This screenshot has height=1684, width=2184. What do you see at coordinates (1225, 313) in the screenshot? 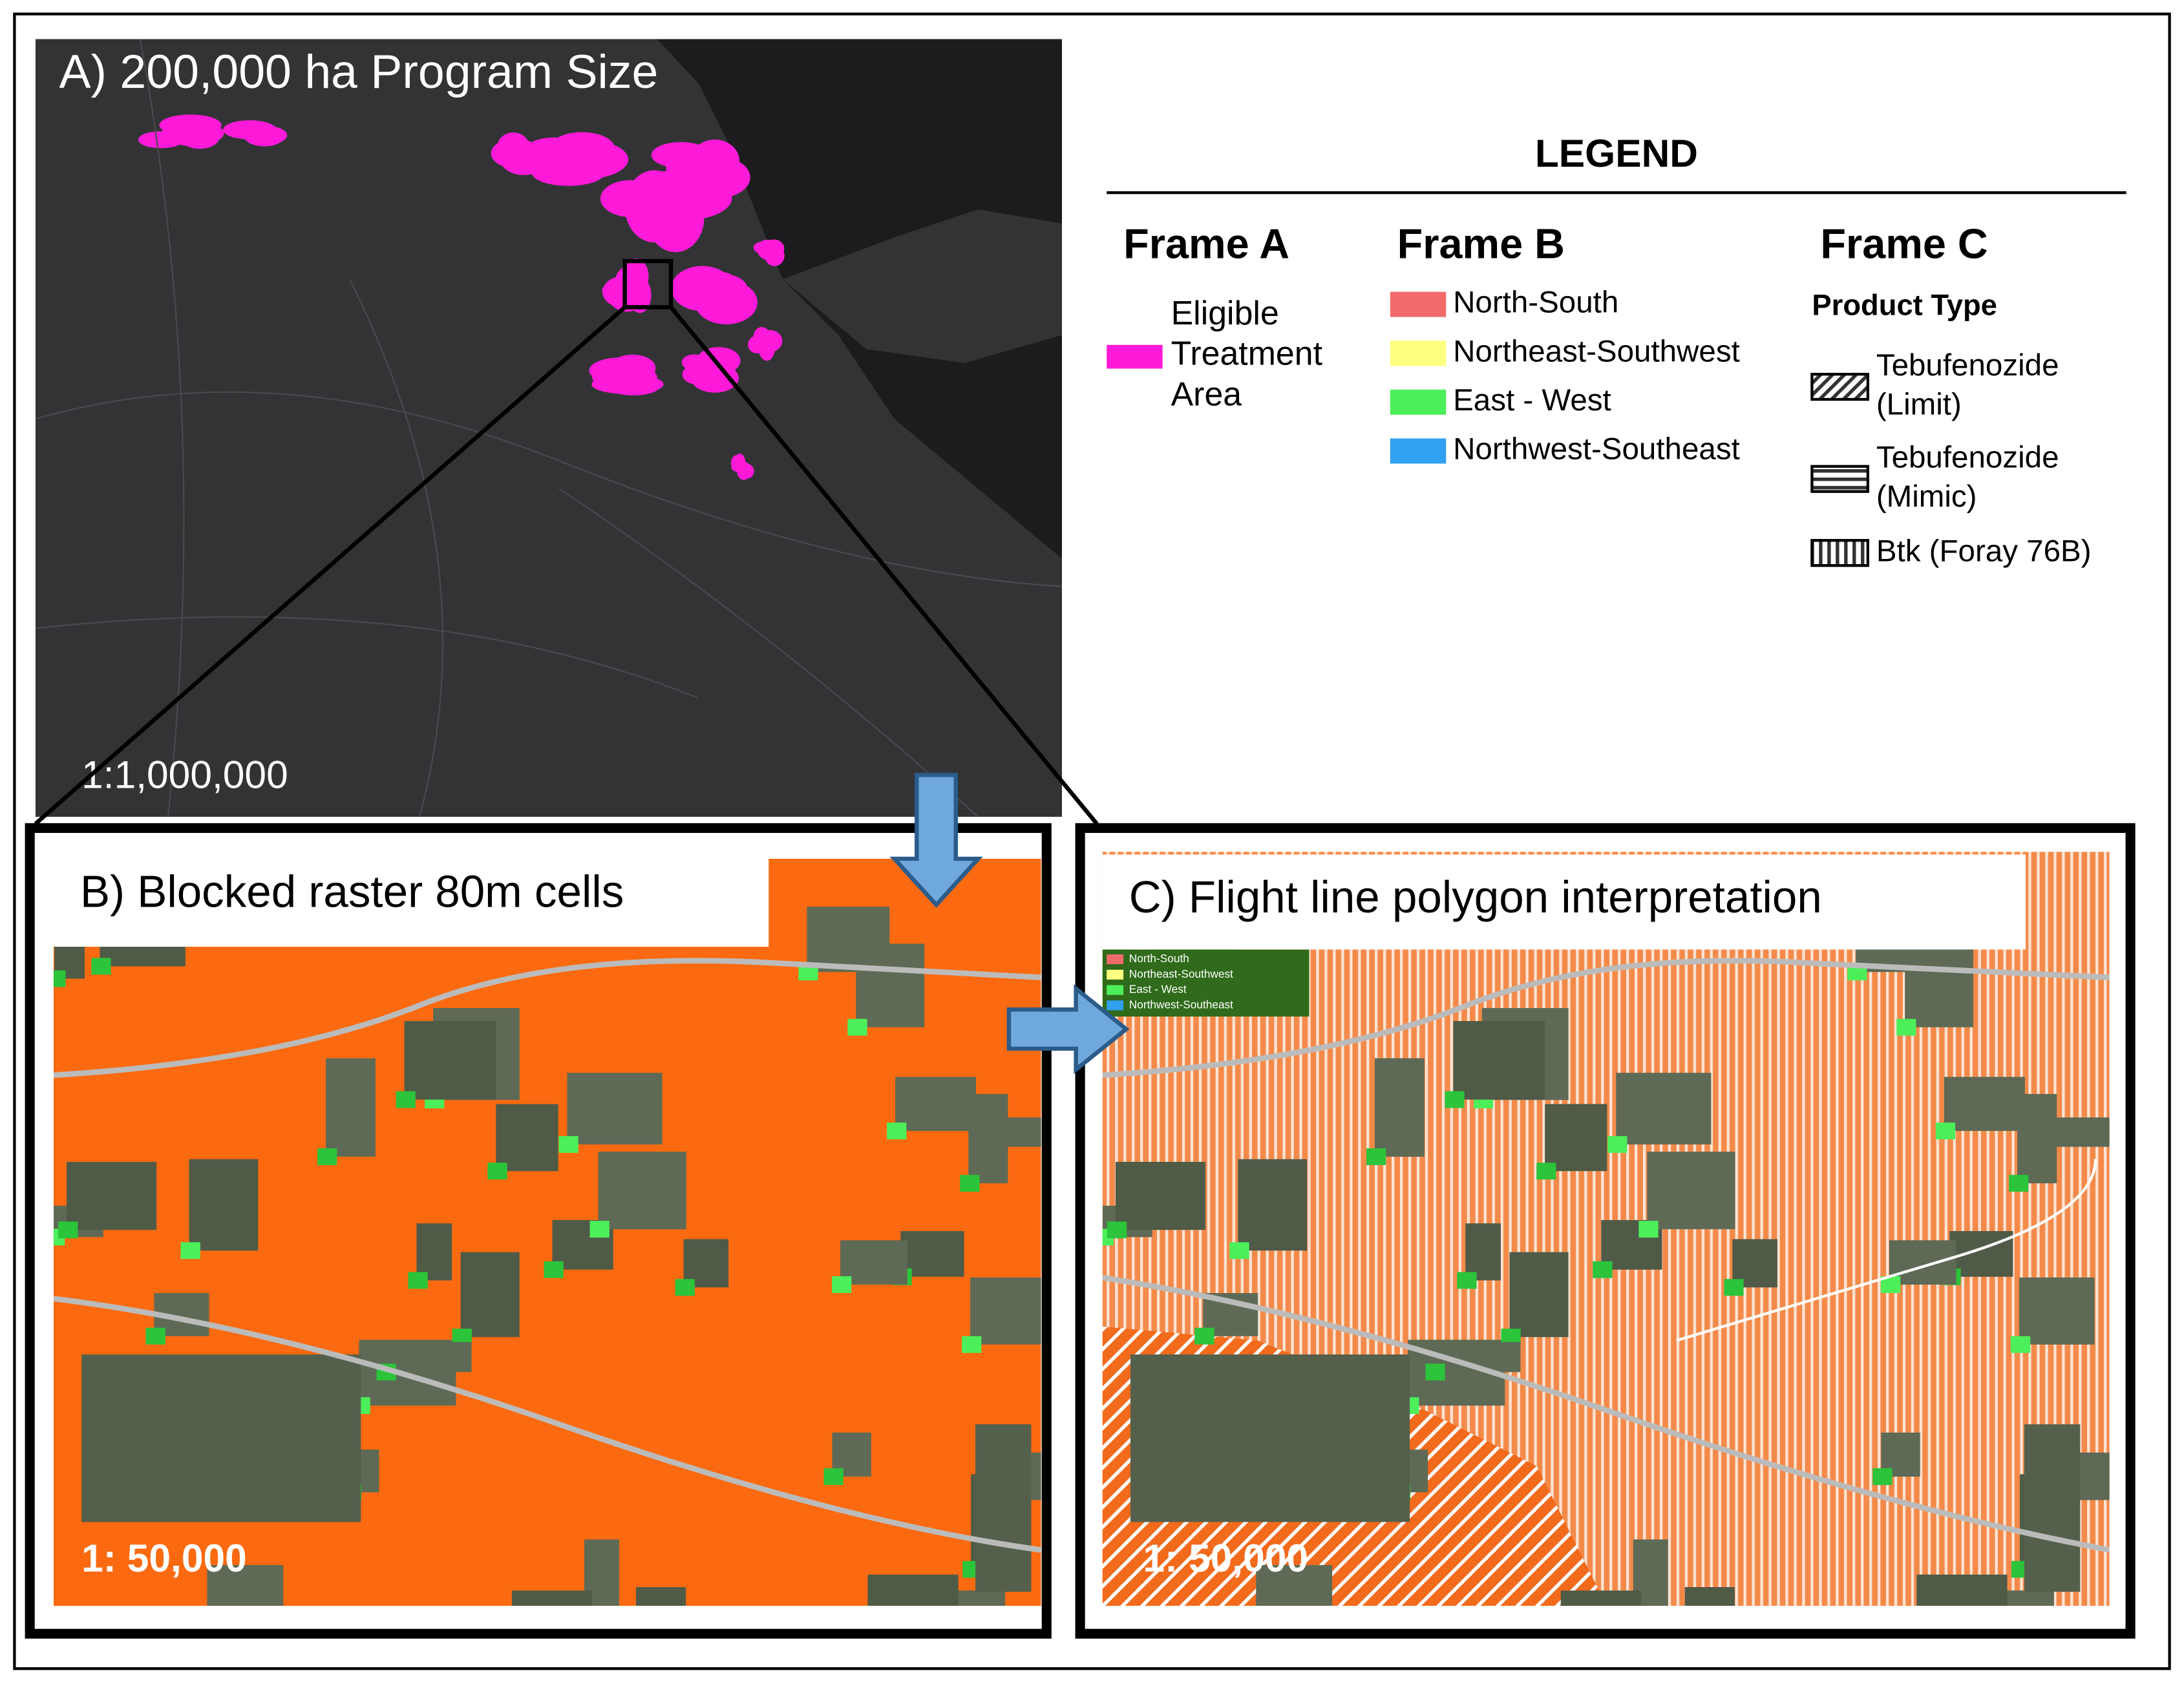
I see `legend-label: Eligible` at bounding box center [1225, 313].